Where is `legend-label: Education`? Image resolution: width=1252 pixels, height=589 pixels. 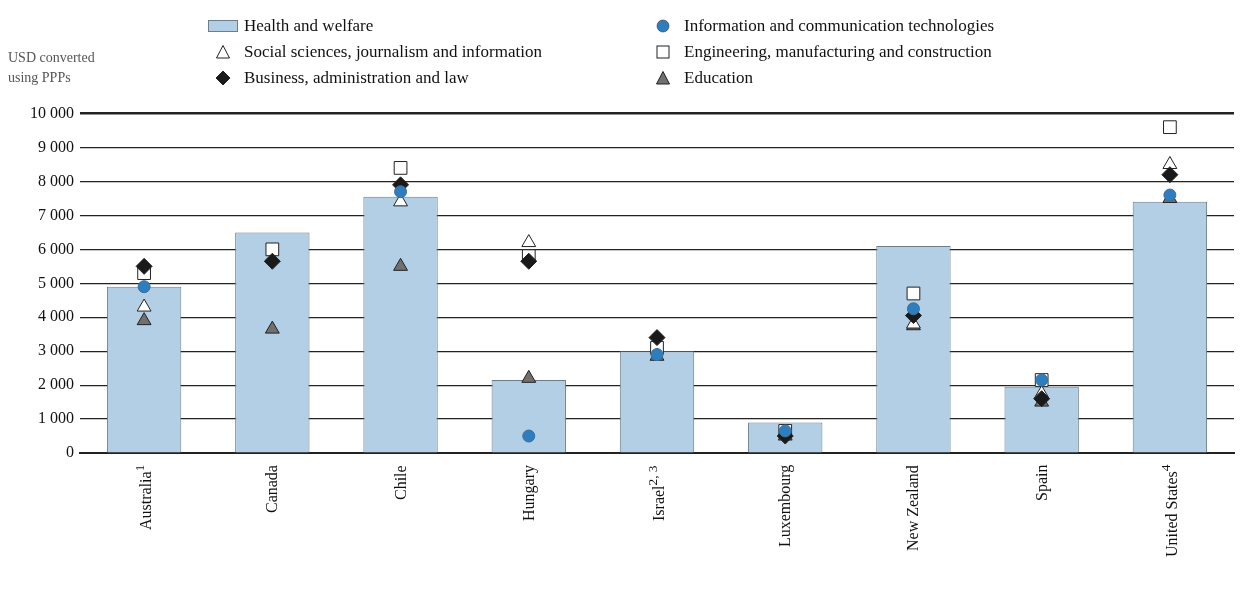
legend-label: Education is located at coordinates (718, 78).